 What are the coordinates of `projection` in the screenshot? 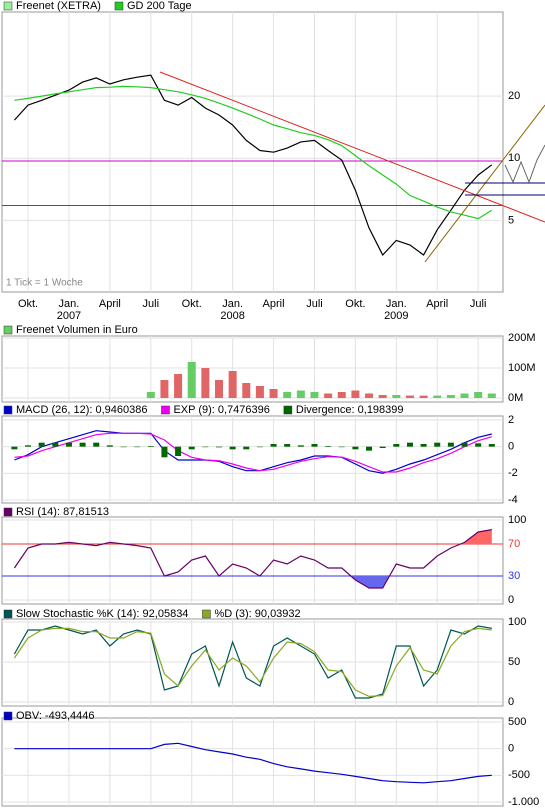 It's located at (524, 164).